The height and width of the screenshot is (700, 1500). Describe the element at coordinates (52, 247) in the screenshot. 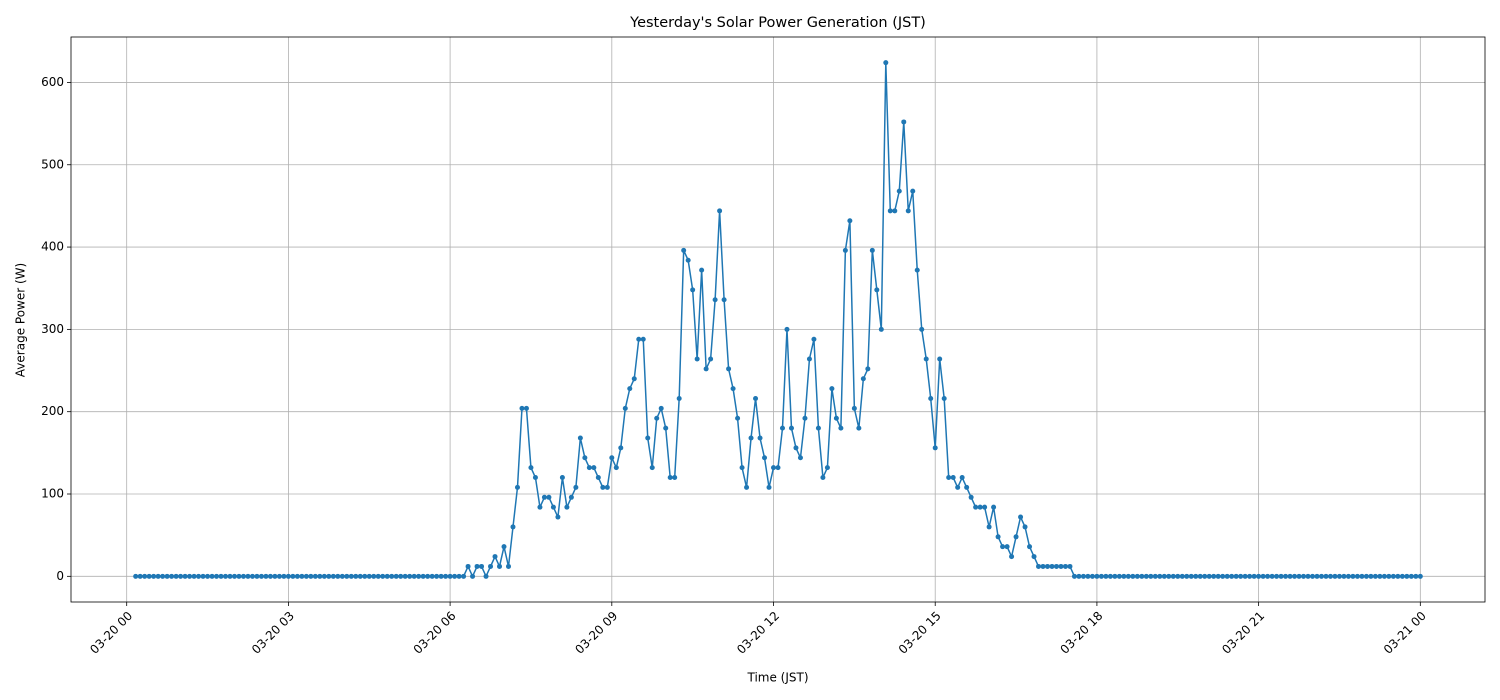

I see `y-tick-label: 400` at that location.